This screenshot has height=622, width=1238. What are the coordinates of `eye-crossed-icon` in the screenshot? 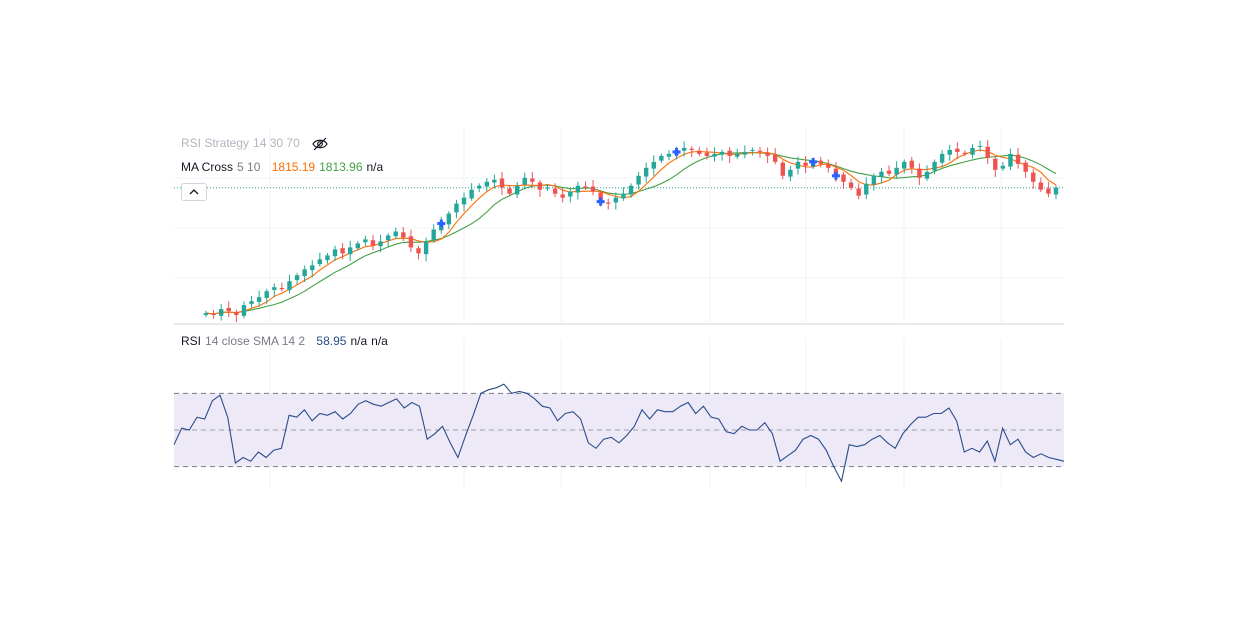 It's located at (320, 144).